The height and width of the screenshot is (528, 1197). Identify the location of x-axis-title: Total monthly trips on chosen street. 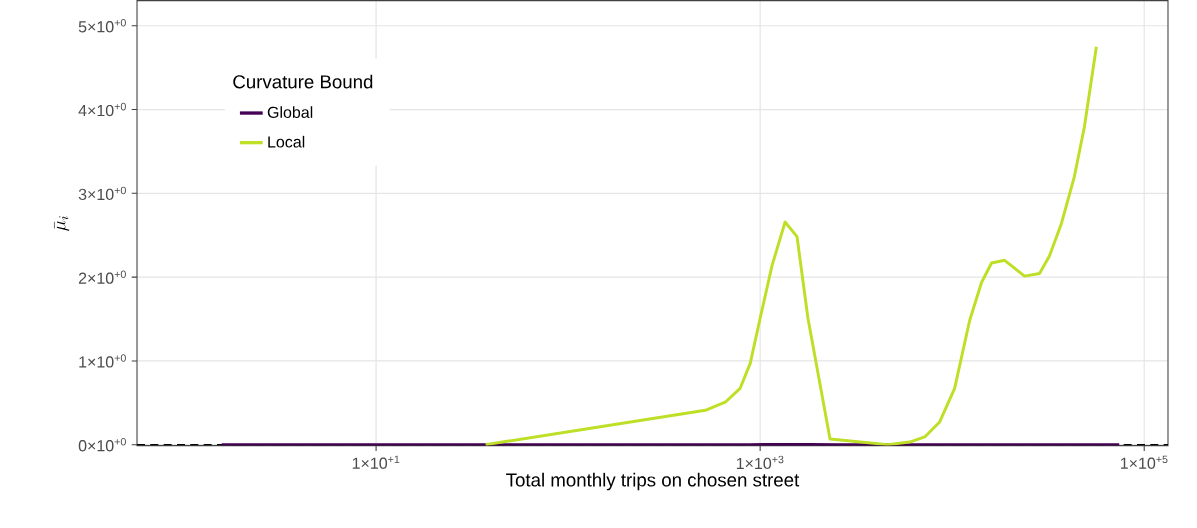
(653, 482).